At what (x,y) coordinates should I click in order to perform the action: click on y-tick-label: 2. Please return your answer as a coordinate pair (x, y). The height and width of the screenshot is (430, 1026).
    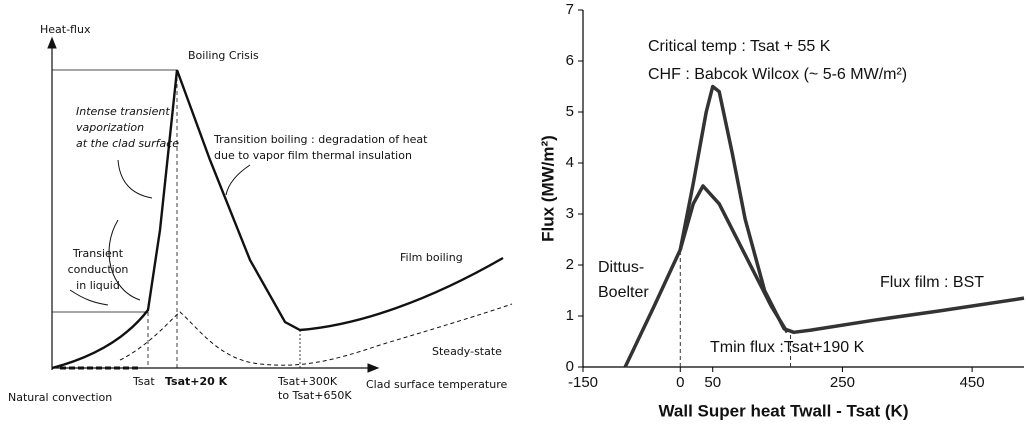
    Looking at the image, I should click on (570, 264).